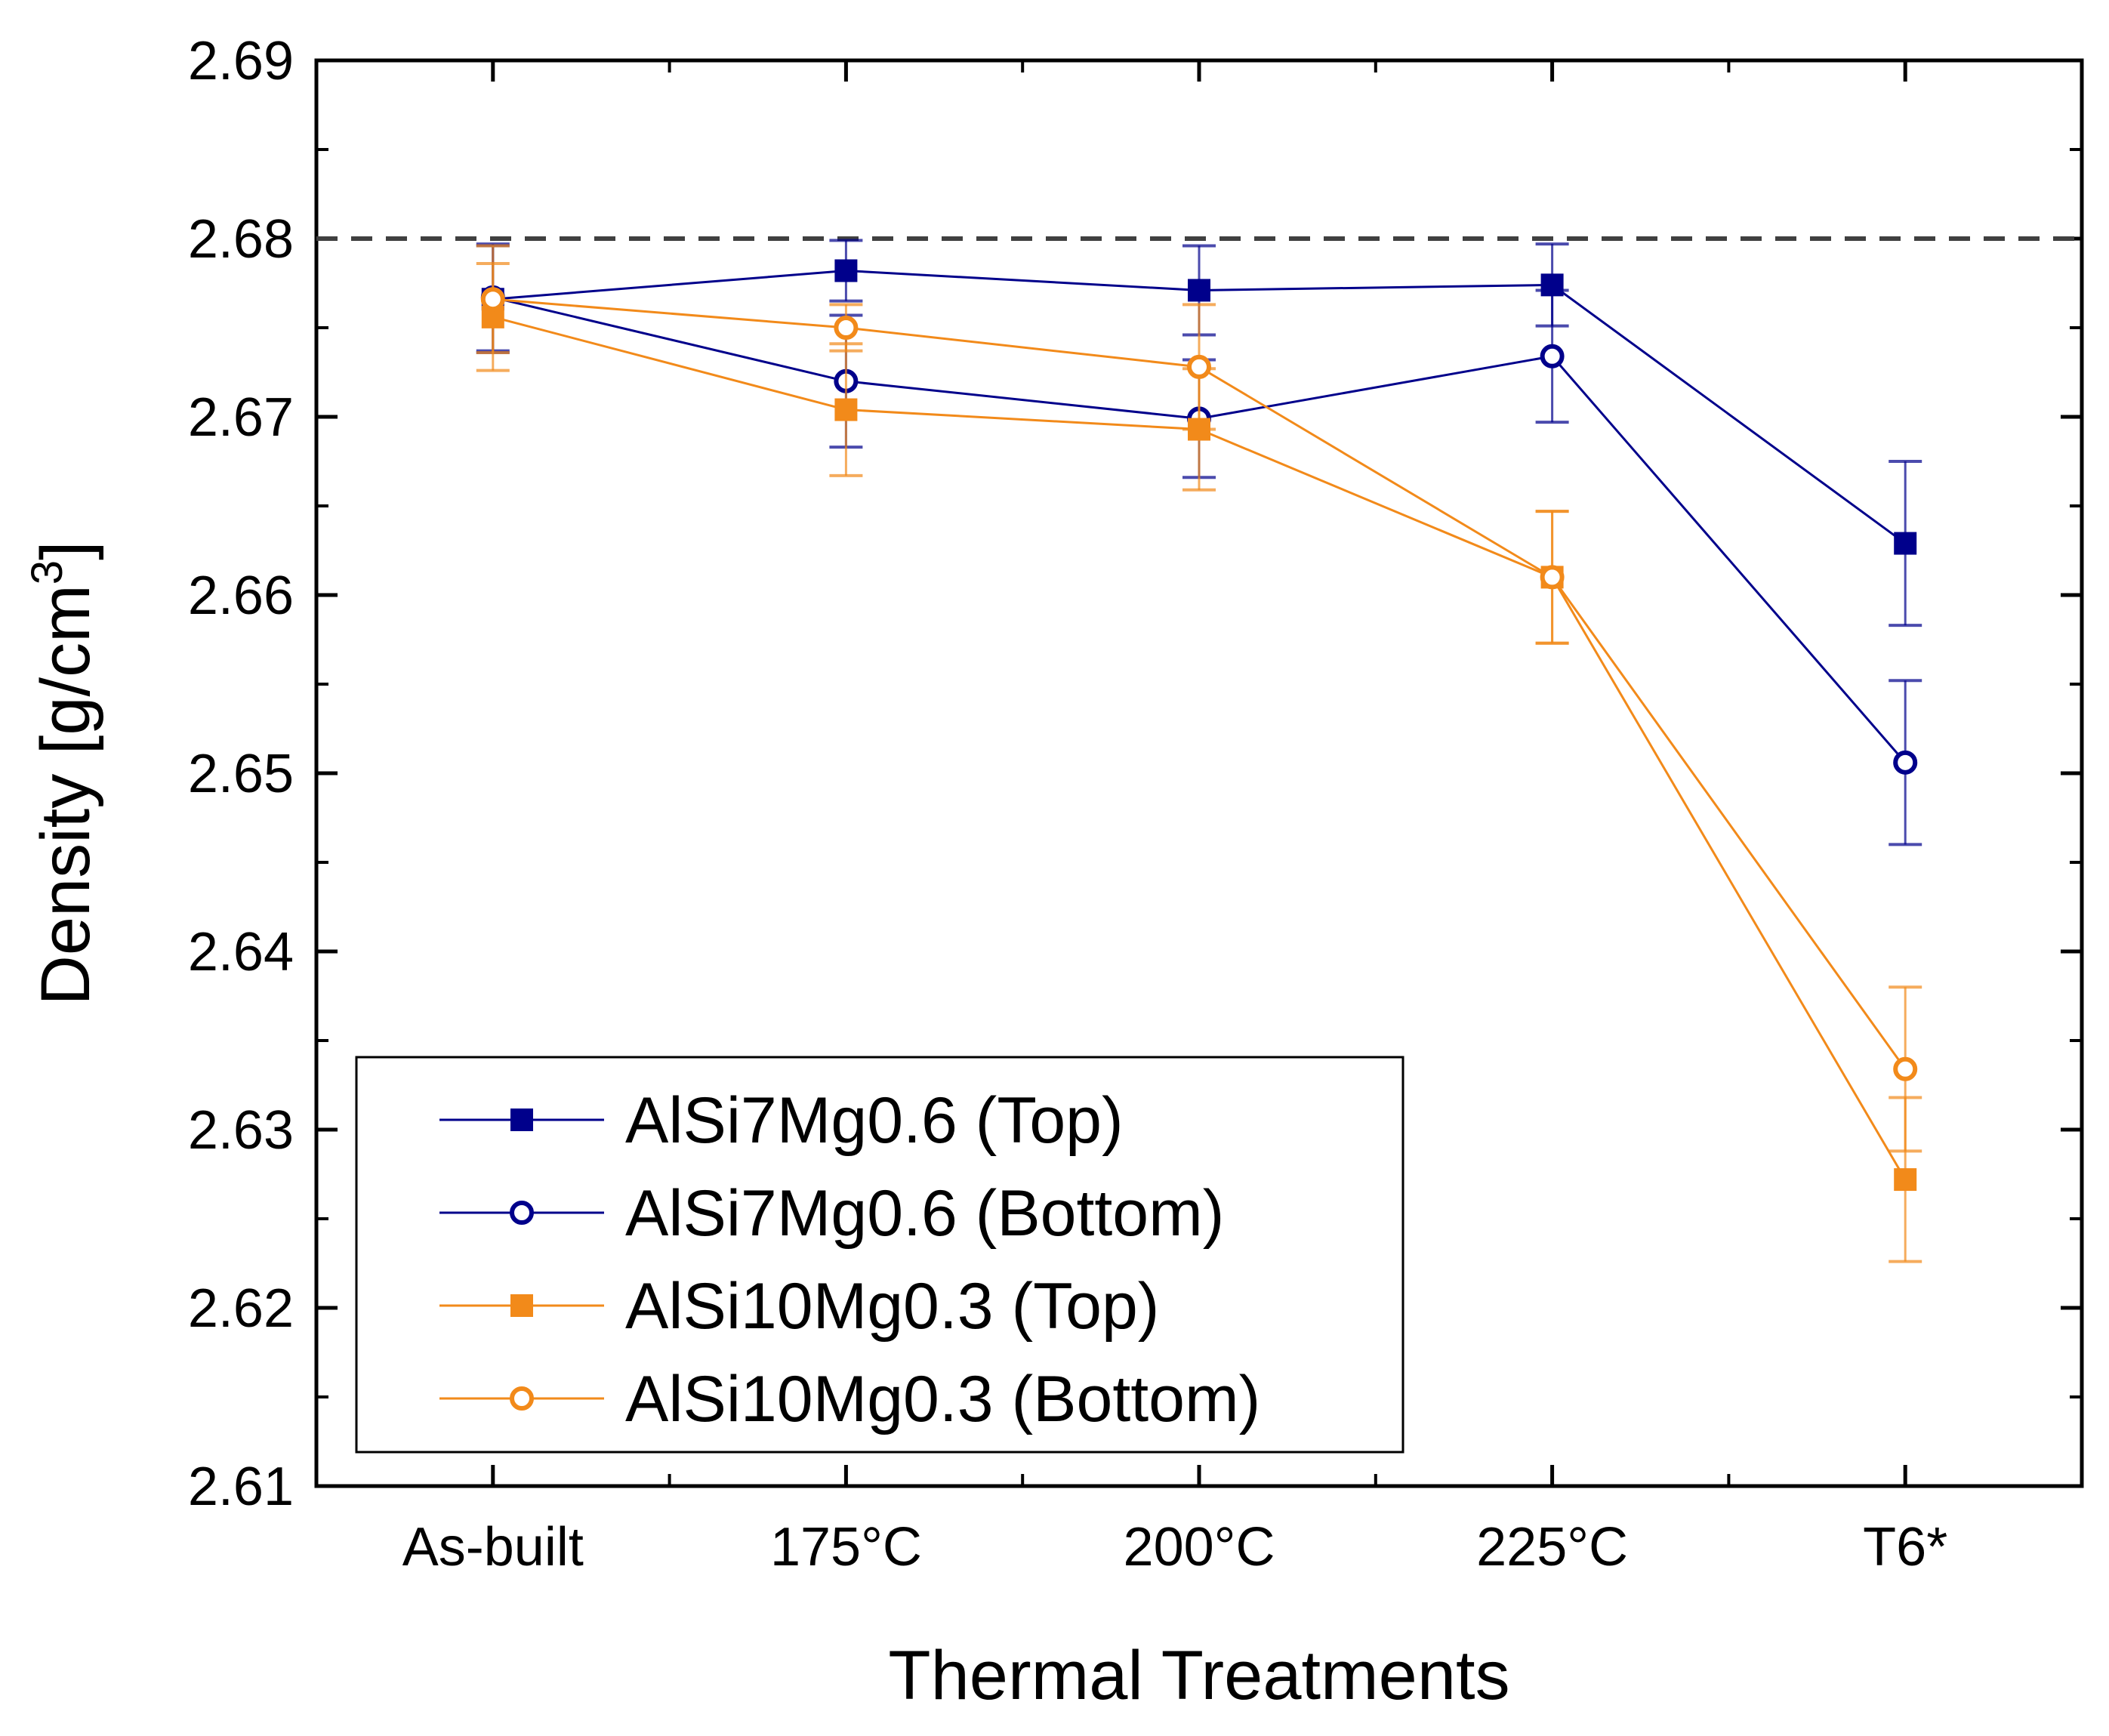  I want to click on y-tick-label: 2.65, so click(241, 774).